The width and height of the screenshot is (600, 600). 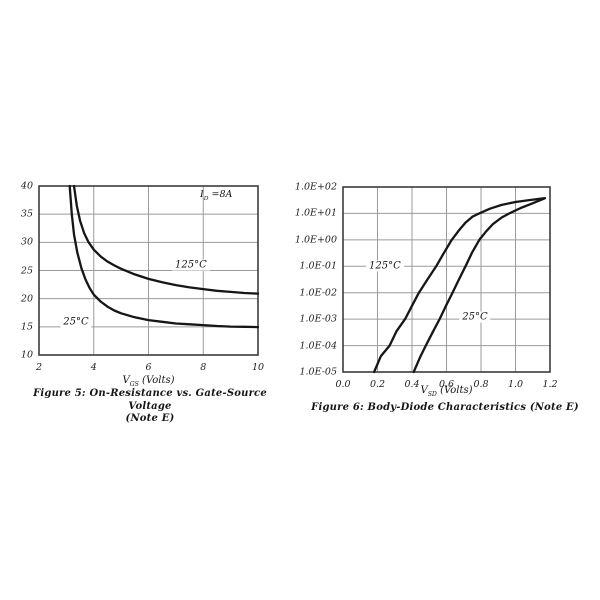 I want to click on figure5-y-tick-20: 20, so click(x=26, y=299).